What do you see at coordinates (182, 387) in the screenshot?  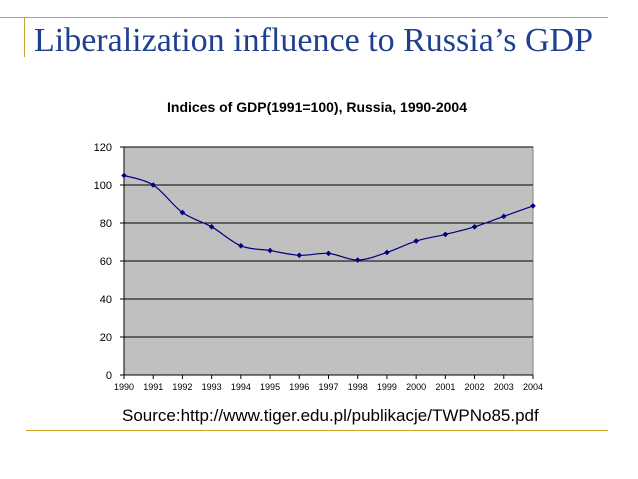 I see `x-tick-label: 1992` at bounding box center [182, 387].